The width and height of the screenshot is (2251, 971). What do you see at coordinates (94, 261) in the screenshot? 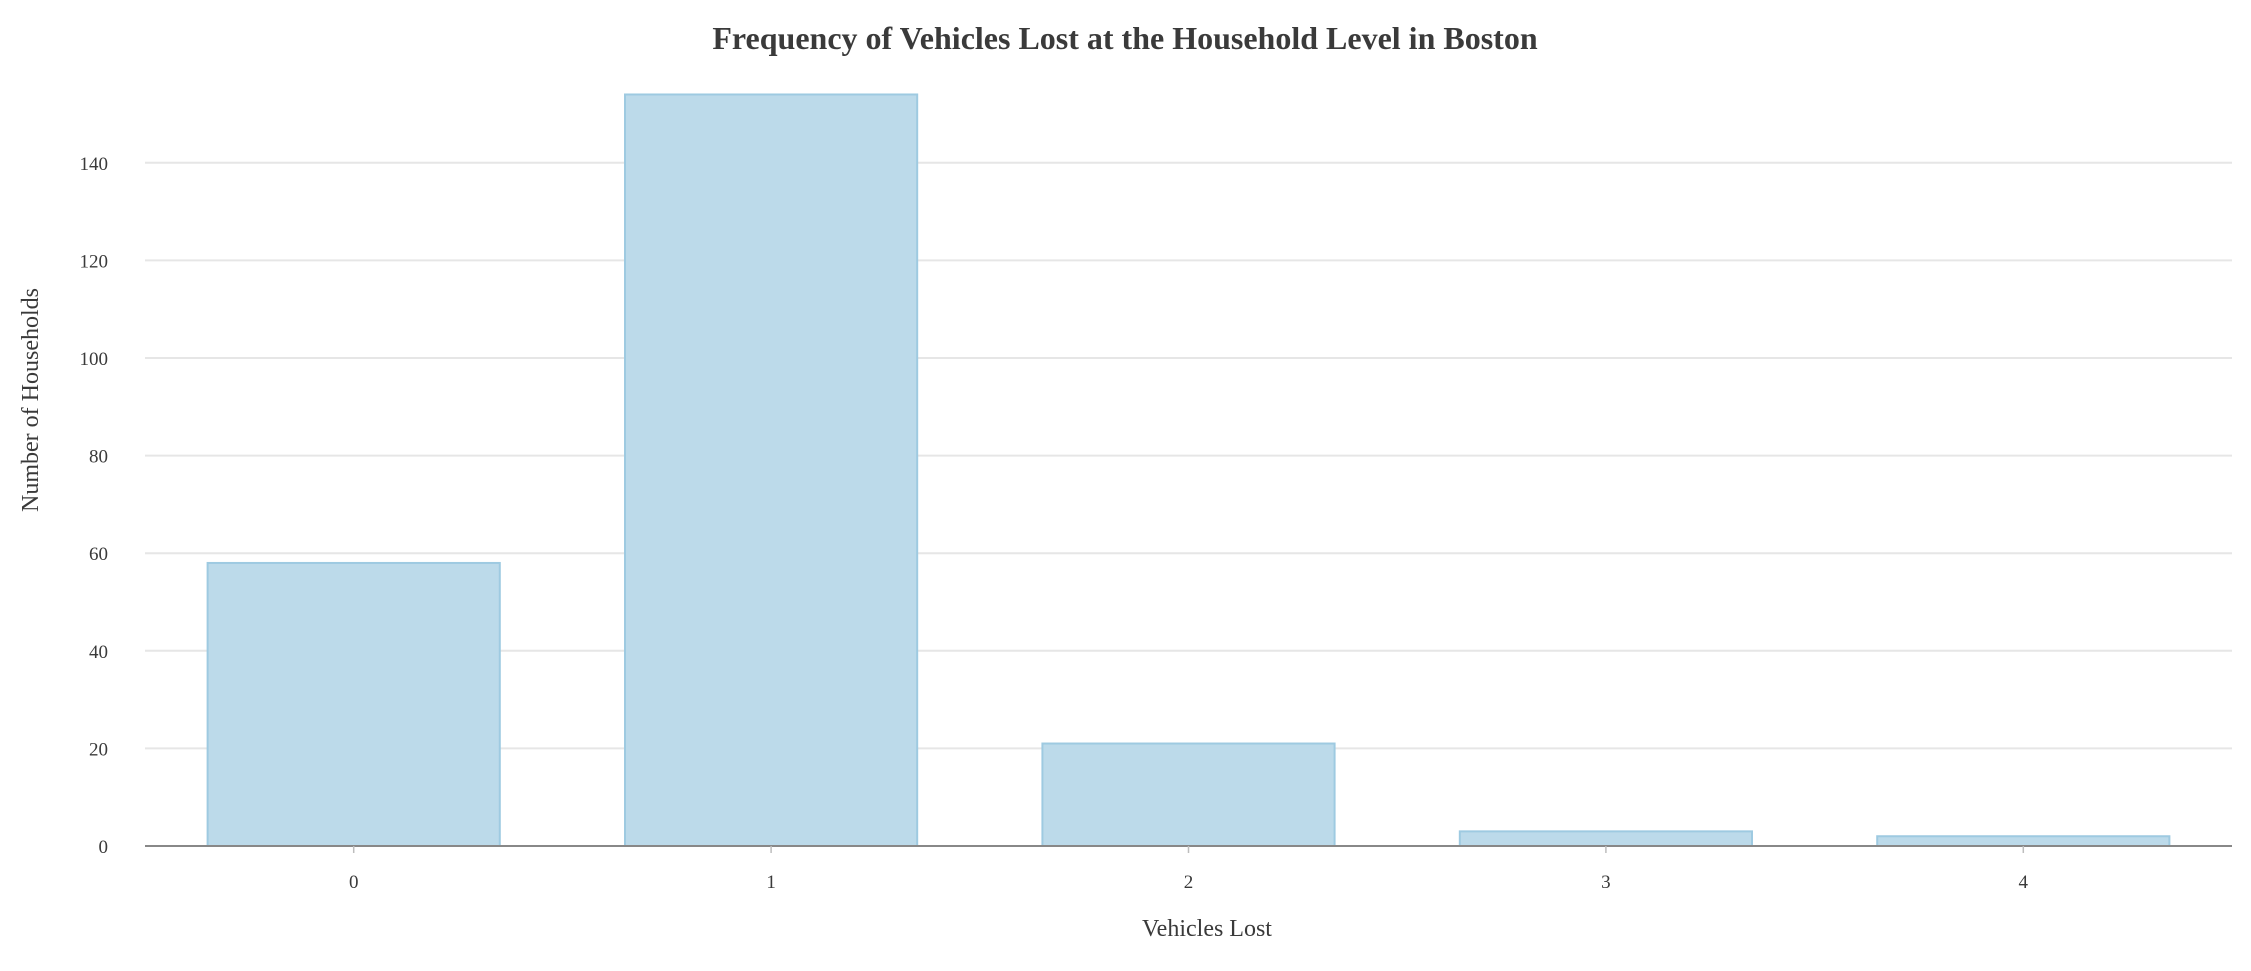
I see `y-tick-label: 120` at bounding box center [94, 261].